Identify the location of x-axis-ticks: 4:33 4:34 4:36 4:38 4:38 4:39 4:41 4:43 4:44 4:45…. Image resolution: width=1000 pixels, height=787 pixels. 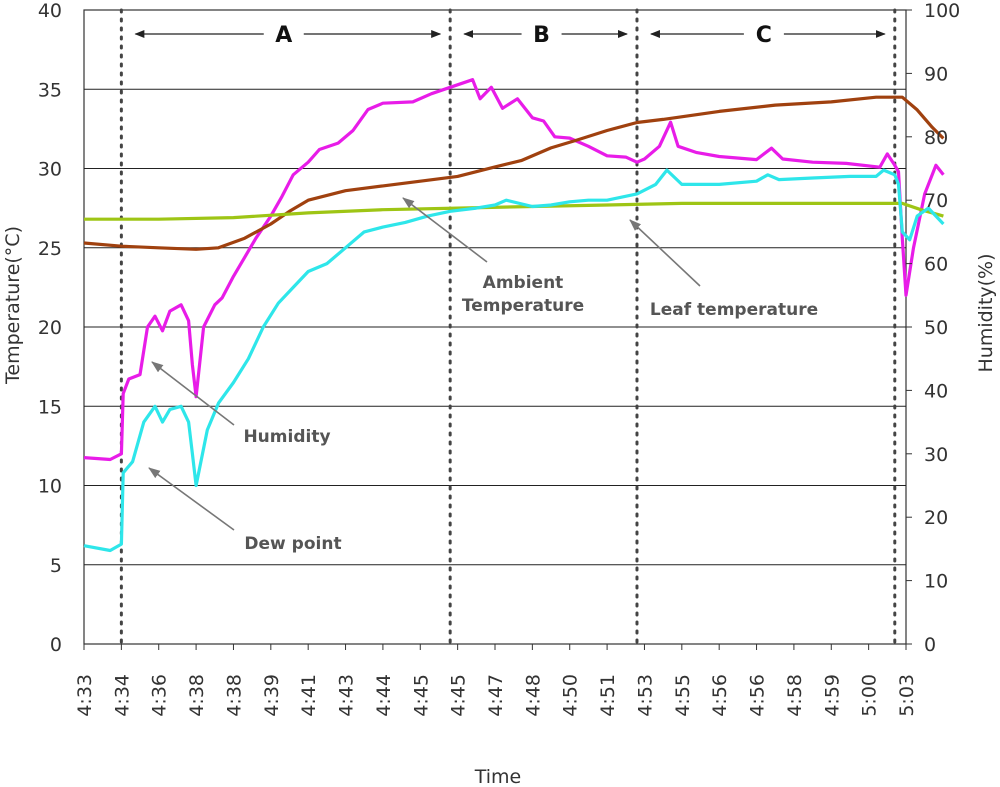
(496, 680).